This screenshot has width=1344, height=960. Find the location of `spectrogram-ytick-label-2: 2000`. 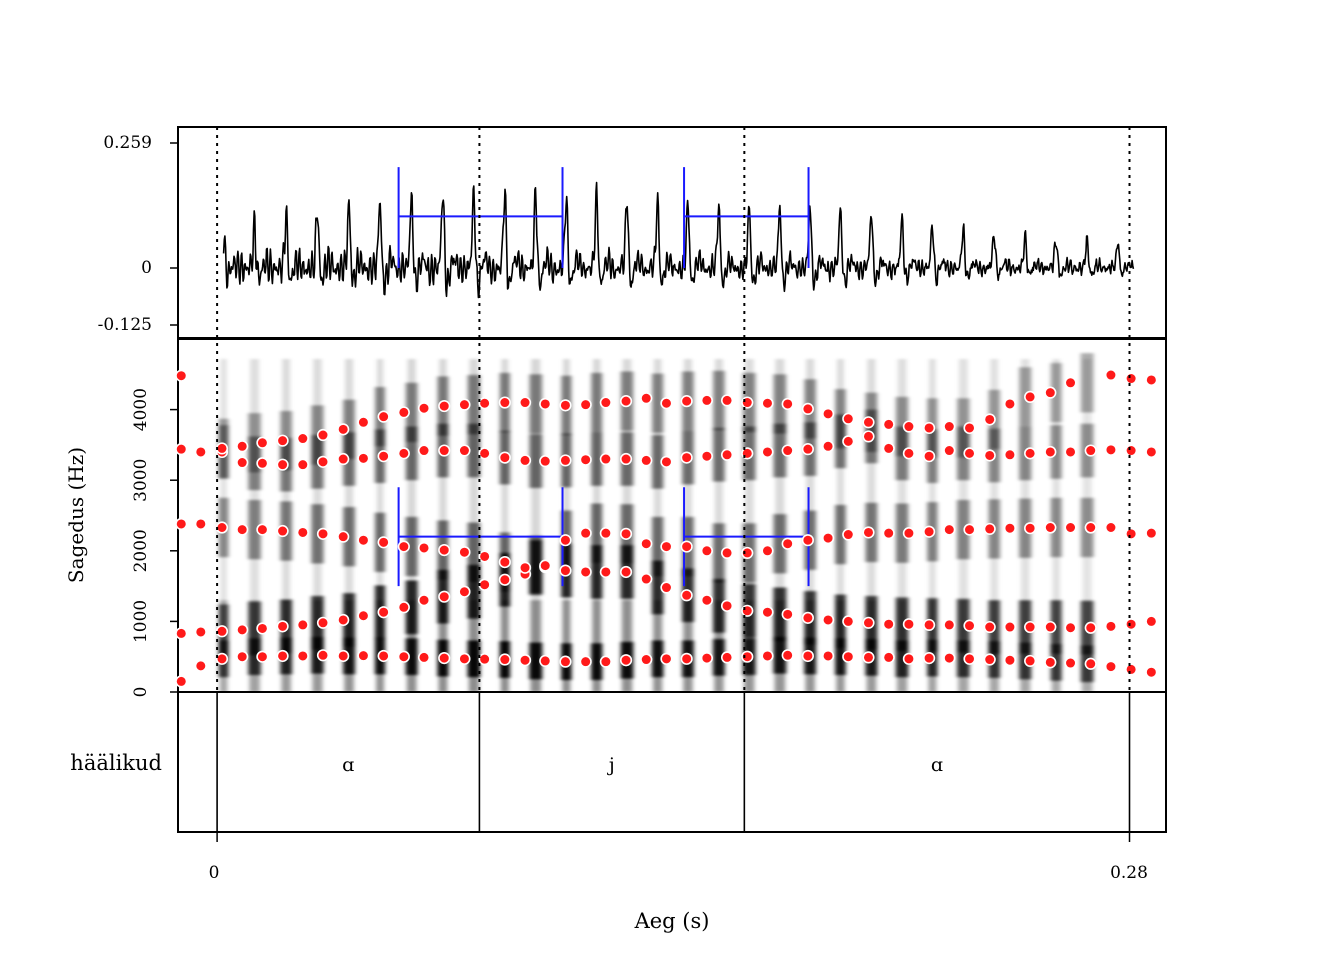

spectrogram-ytick-label-2: 2000 is located at coordinates (141, 550).